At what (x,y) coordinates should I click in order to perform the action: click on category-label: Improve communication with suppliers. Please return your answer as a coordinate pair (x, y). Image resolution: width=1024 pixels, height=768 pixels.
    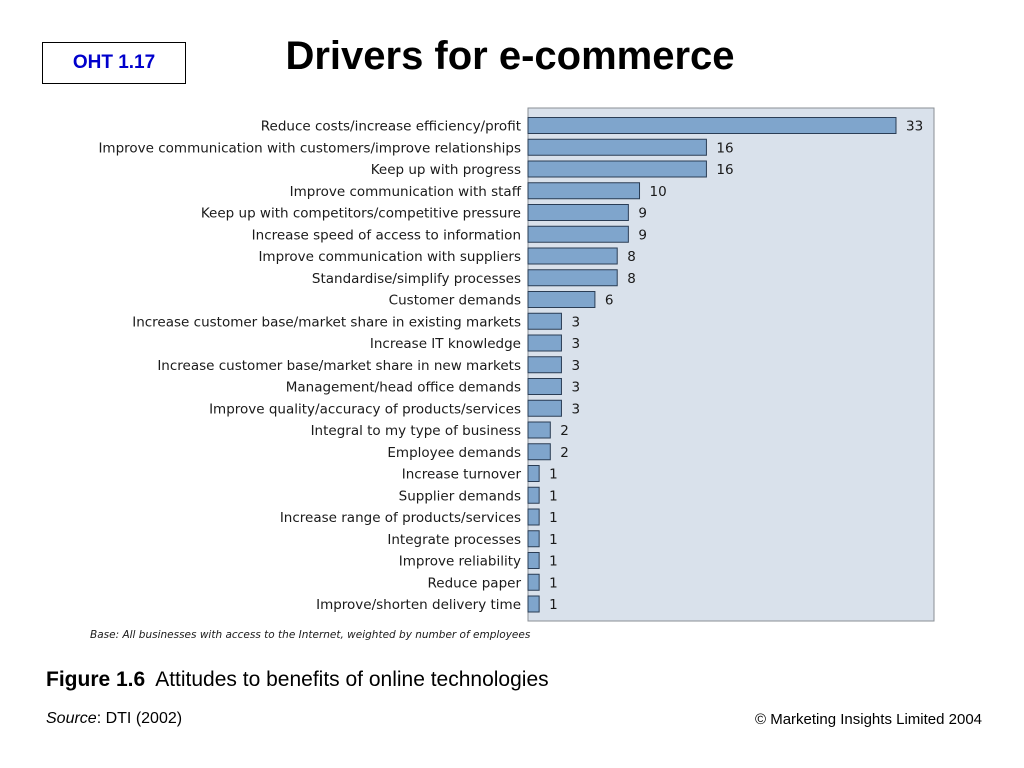
    Looking at the image, I should click on (389, 257).